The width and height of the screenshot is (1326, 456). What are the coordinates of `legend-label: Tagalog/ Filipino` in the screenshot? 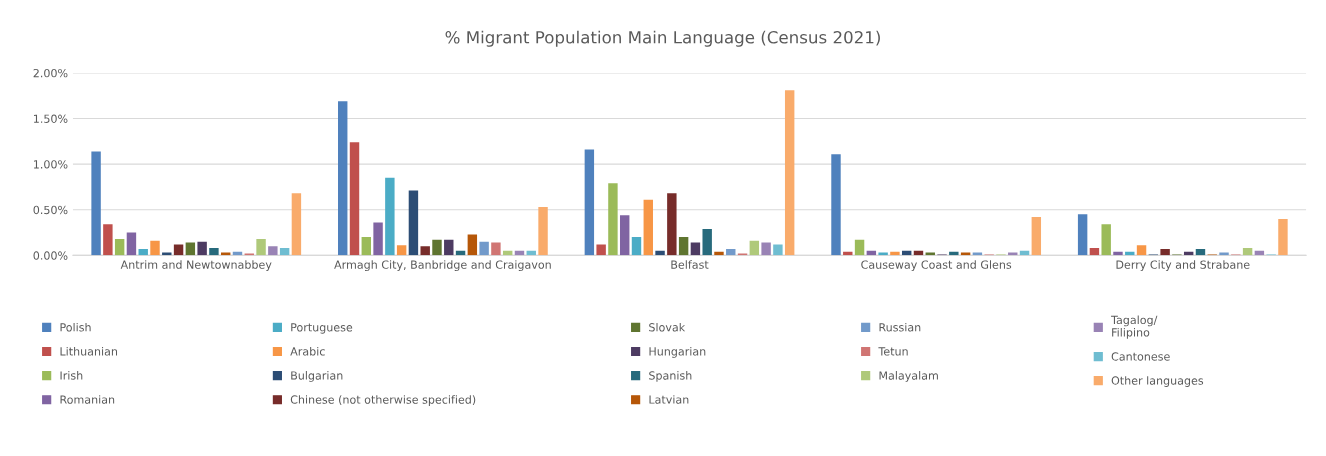 It's located at (1134, 327).